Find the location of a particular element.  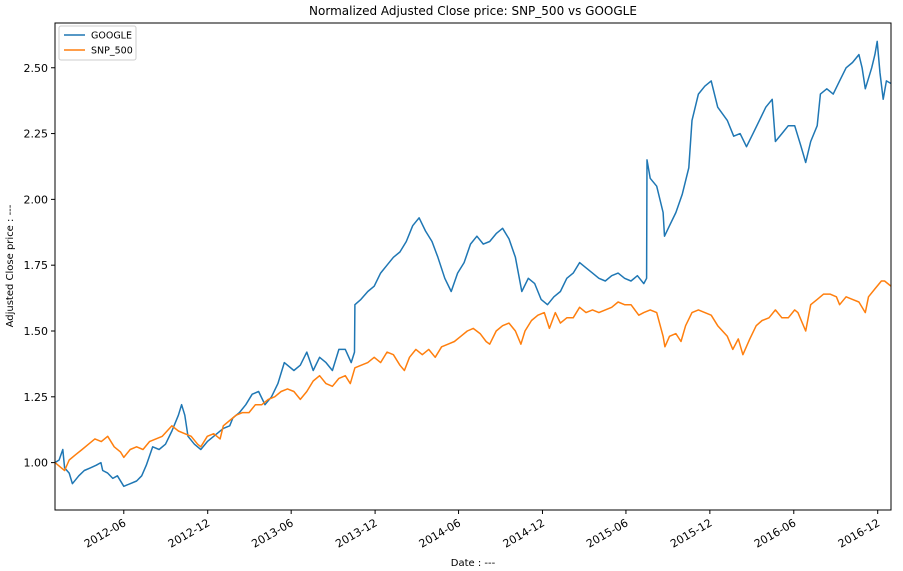

y-tick-label: 2.25 is located at coordinates (36, 134).